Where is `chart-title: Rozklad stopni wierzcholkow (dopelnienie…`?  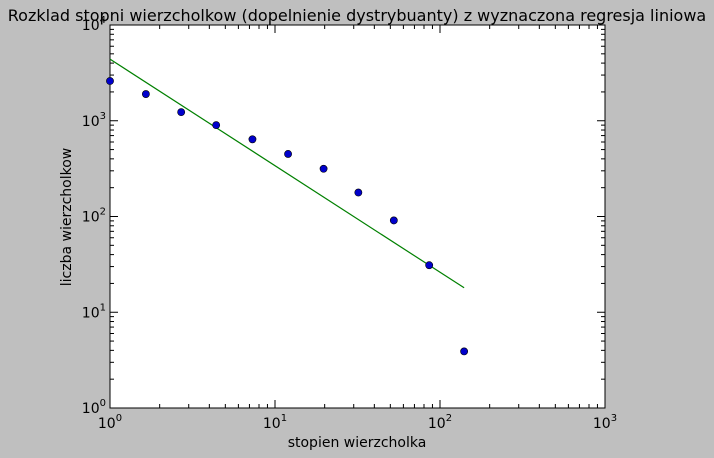 chart-title: Rozklad stopni wierzcholkow (dopelnienie… is located at coordinates (357, 15).